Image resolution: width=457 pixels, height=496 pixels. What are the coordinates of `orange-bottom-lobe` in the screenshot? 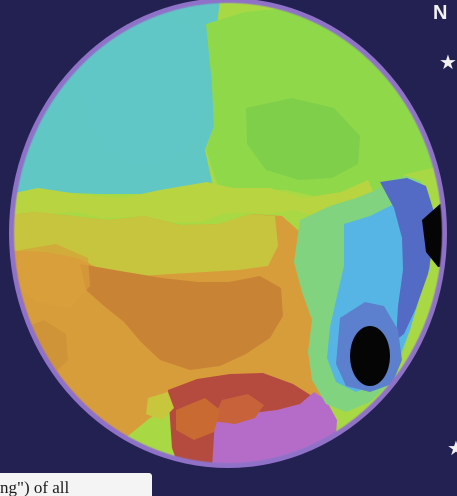 It's located at (198, 419).